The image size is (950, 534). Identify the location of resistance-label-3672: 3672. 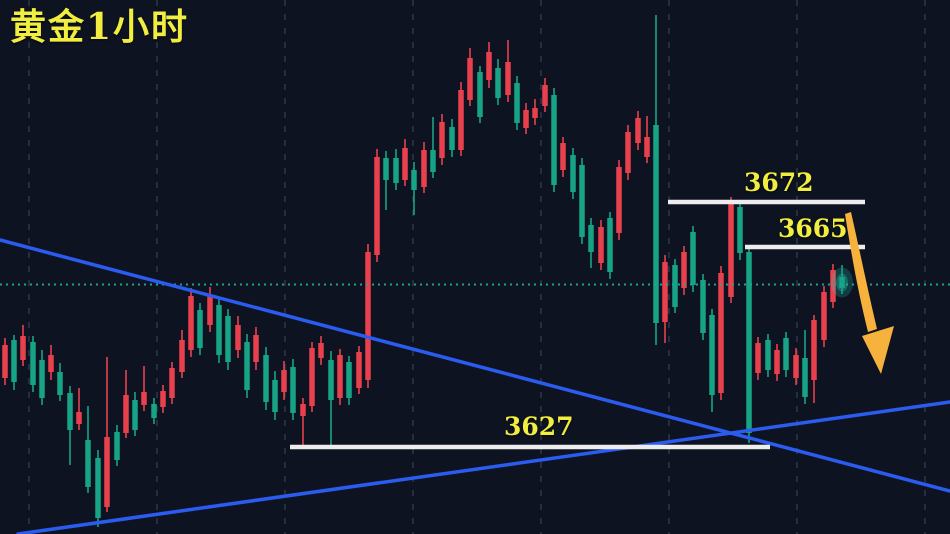
(779, 182).